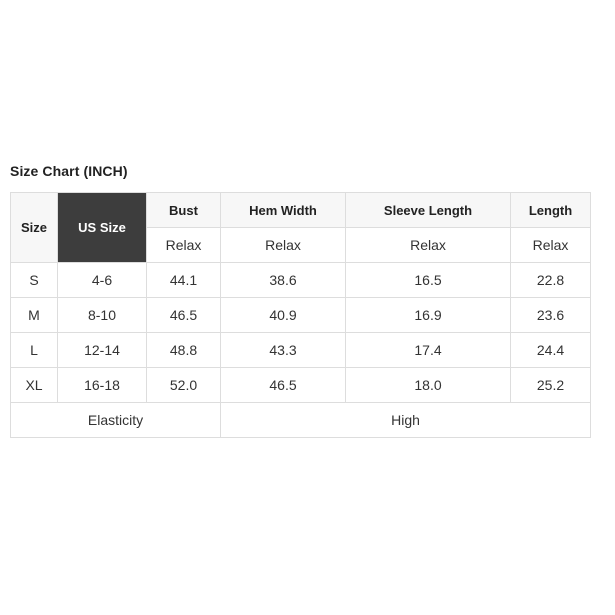 Image resolution: width=615 pixels, height=615 pixels. What do you see at coordinates (283, 210) in the screenshot?
I see `hem-width-column-header: Hem Width` at bounding box center [283, 210].